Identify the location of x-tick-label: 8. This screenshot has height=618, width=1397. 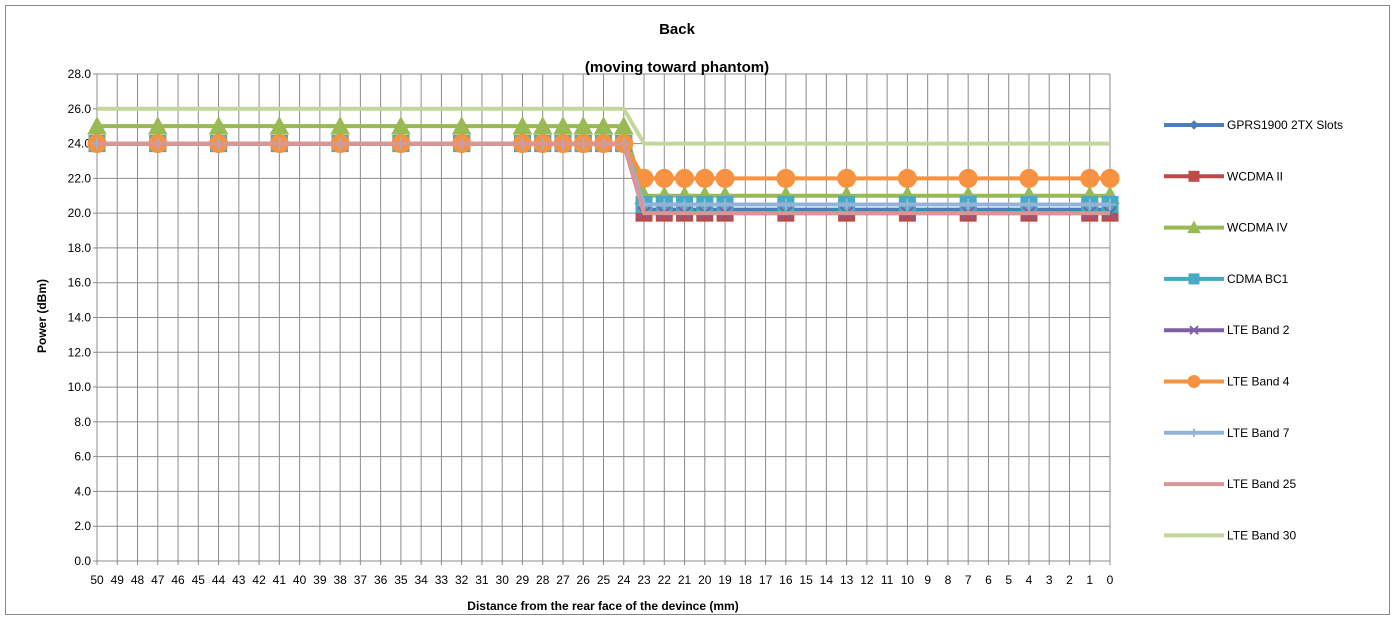
(948, 580).